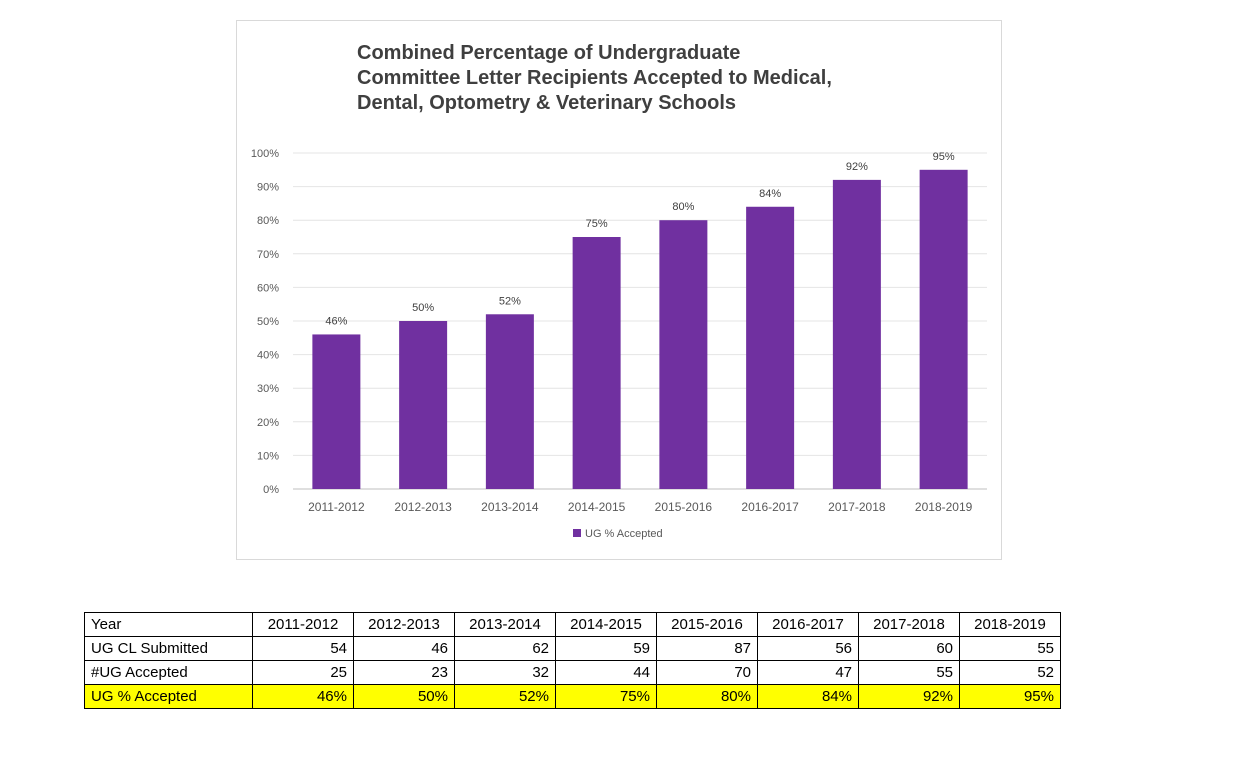 The width and height of the screenshot is (1238, 758). Describe the element at coordinates (808, 624) in the screenshot. I see `table-header-cell: 2016-2017` at that location.